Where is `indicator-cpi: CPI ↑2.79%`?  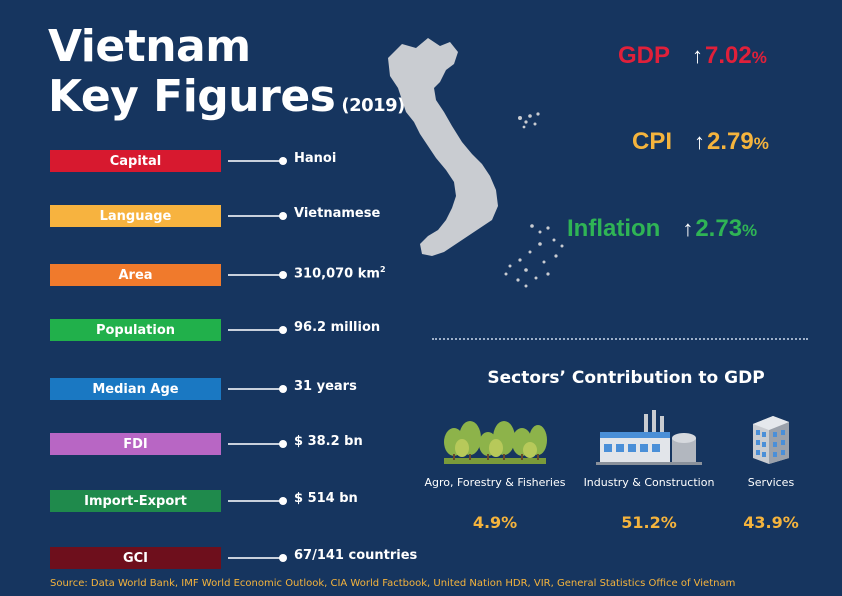
indicator-cpi: CPI ↑2.79% is located at coordinates (700, 142).